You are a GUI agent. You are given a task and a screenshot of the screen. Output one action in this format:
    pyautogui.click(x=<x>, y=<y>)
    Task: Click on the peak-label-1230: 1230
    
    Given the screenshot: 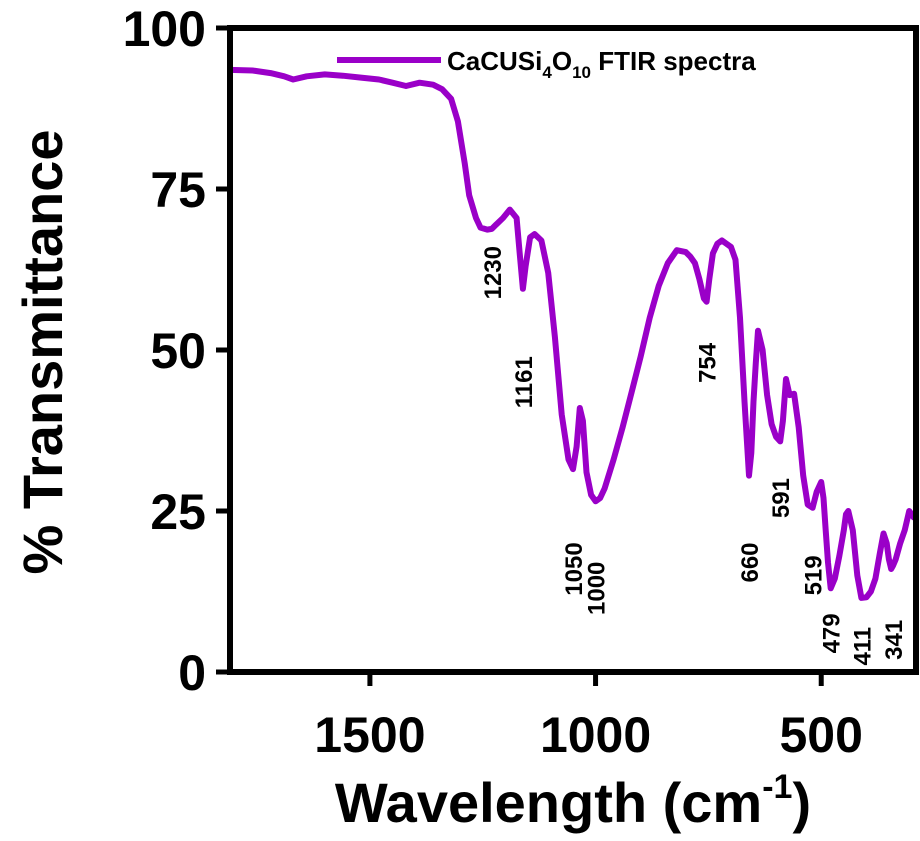 What is the action you would take?
    pyautogui.click(x=493, y=272)
    